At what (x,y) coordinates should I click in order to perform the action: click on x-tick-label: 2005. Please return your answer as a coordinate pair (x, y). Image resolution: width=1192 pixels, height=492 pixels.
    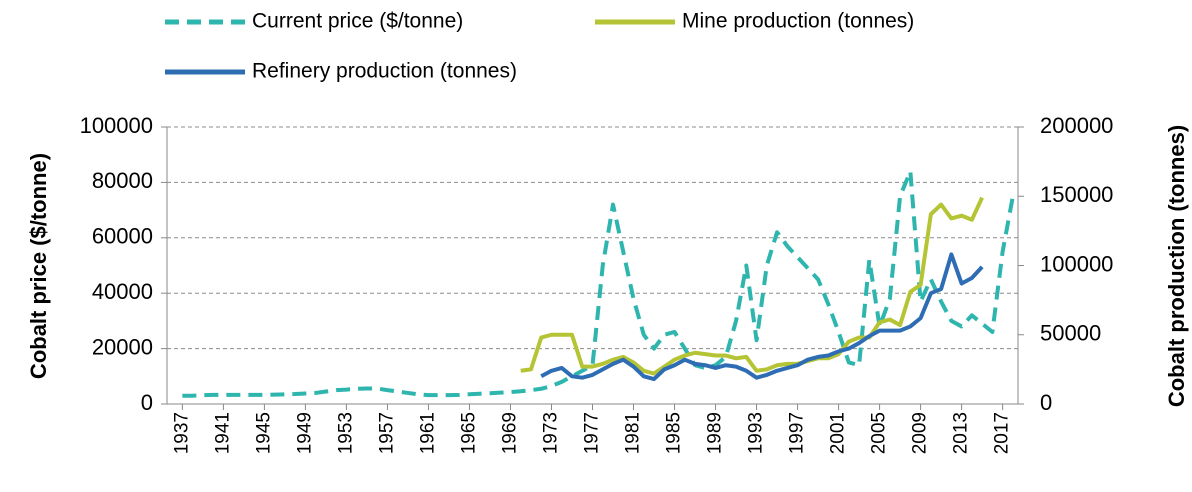
    Looking at the image, I should click on (879, 433).